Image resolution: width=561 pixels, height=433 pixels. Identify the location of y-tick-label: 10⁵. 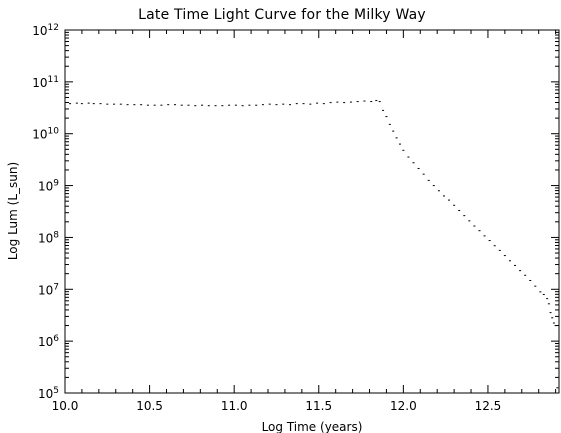
(48, 393).